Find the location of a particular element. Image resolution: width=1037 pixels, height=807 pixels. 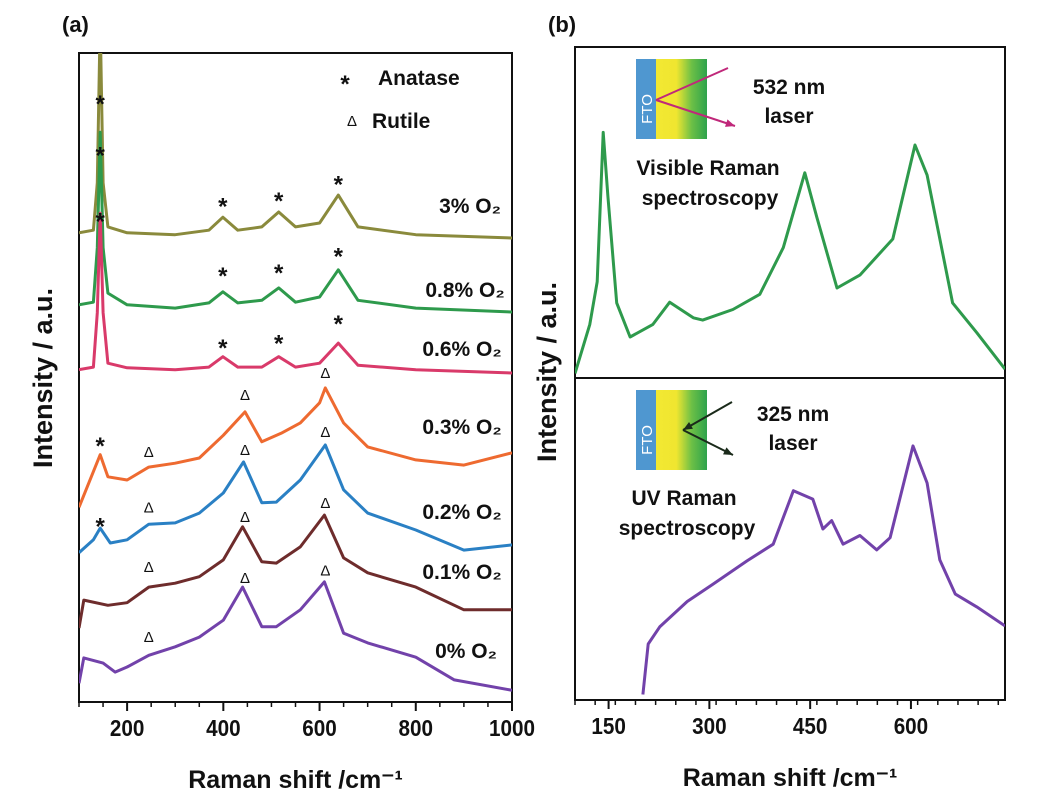

laser-wavelength: 532 nm is located at coordinates (789, 87).